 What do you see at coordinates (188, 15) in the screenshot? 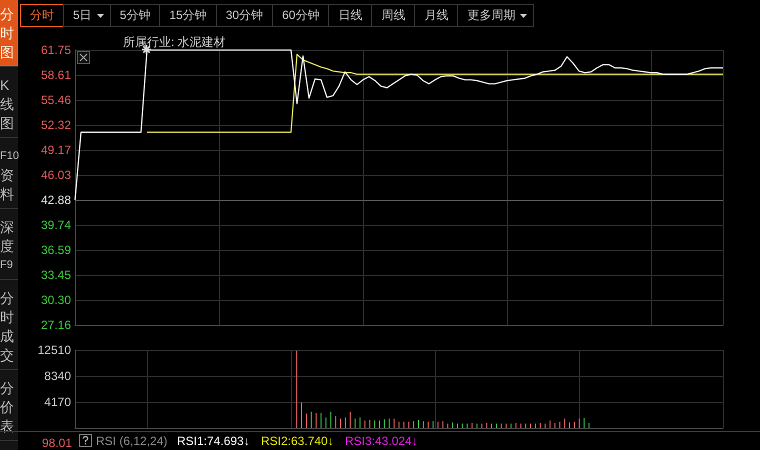
I see `text: 15分钟` at bounding box center [188, 15].